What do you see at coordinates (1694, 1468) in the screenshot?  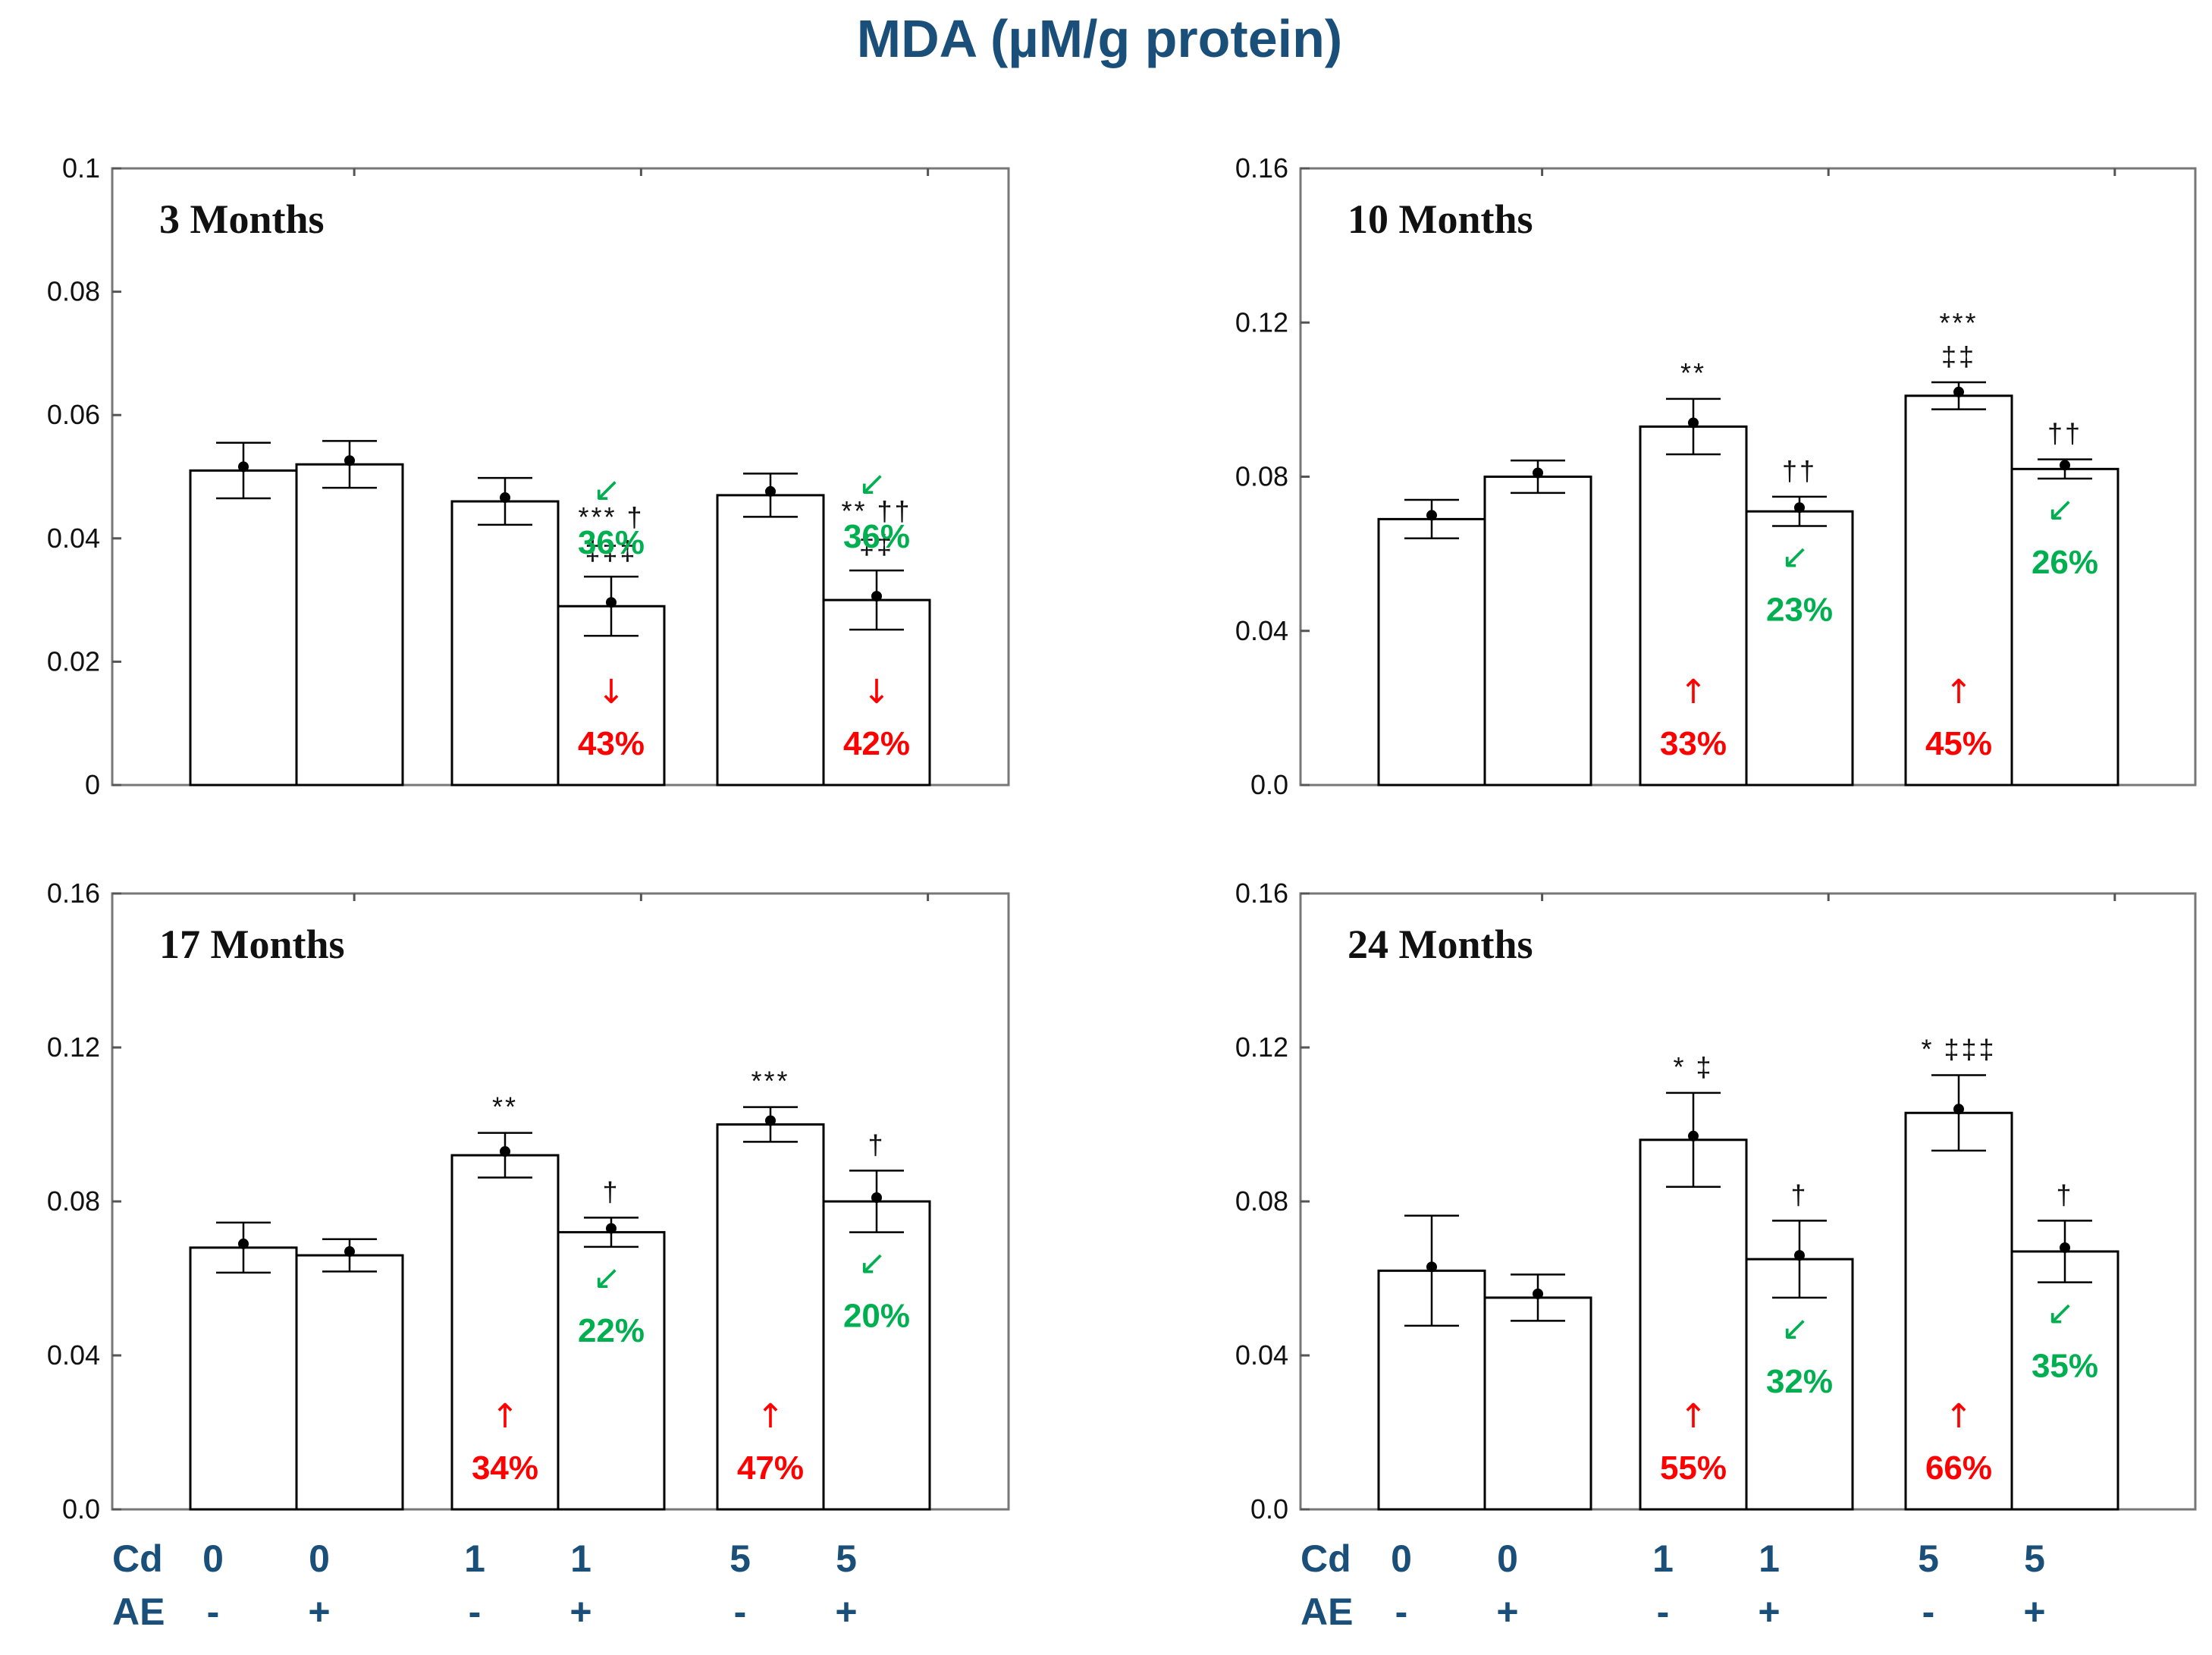 I see `increase-percent: 55%` at bounding box center [1694, 1468].